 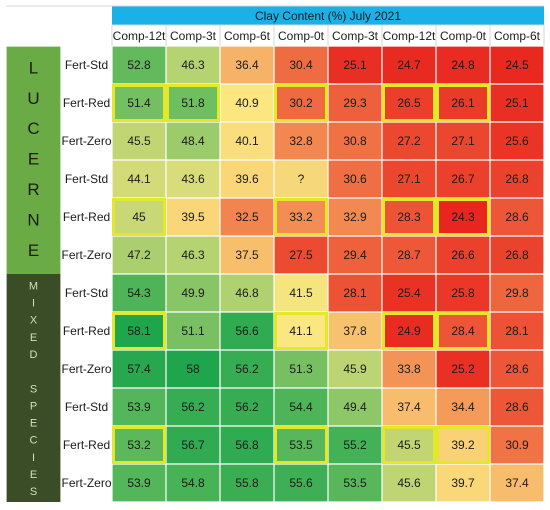 I want to click on row-label: Fert-Red, so click(x=86, y=445).